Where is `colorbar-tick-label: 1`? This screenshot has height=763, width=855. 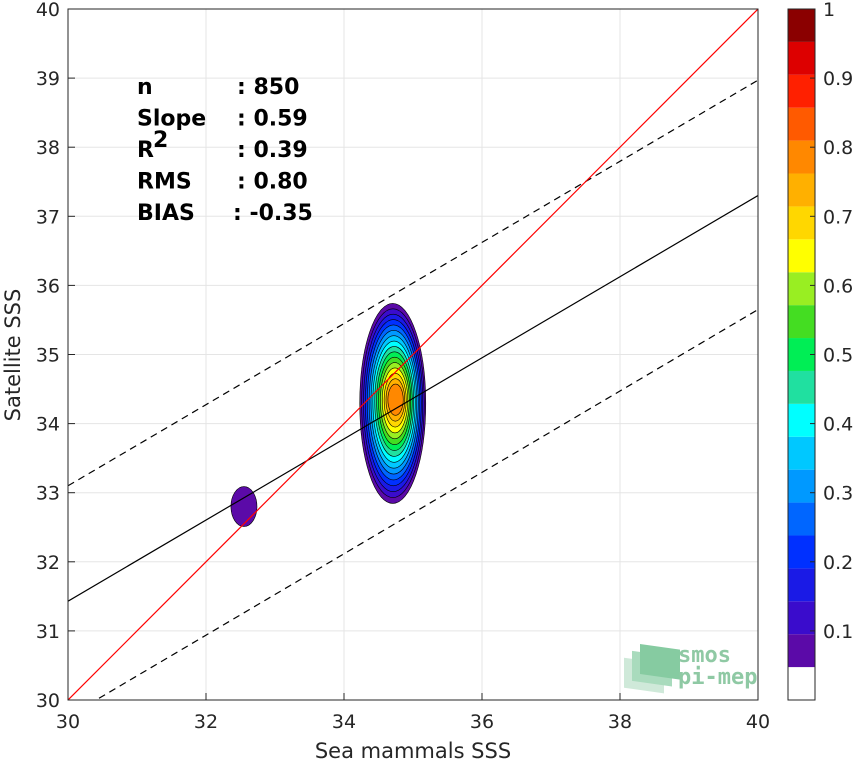 colorbar-tick-label: 1 is located at coordinates (829, 10).